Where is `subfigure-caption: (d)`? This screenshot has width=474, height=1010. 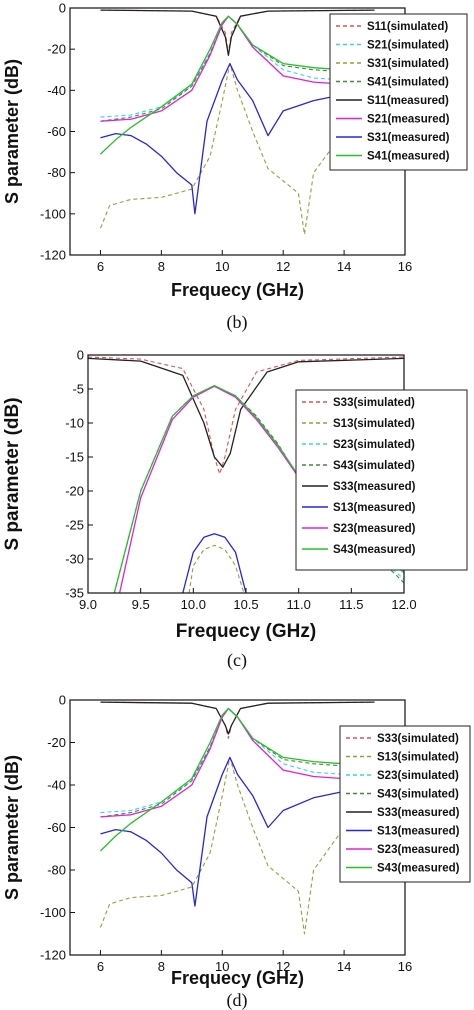 subfigure-caption: (d) is located at coordinates (237, 1000).